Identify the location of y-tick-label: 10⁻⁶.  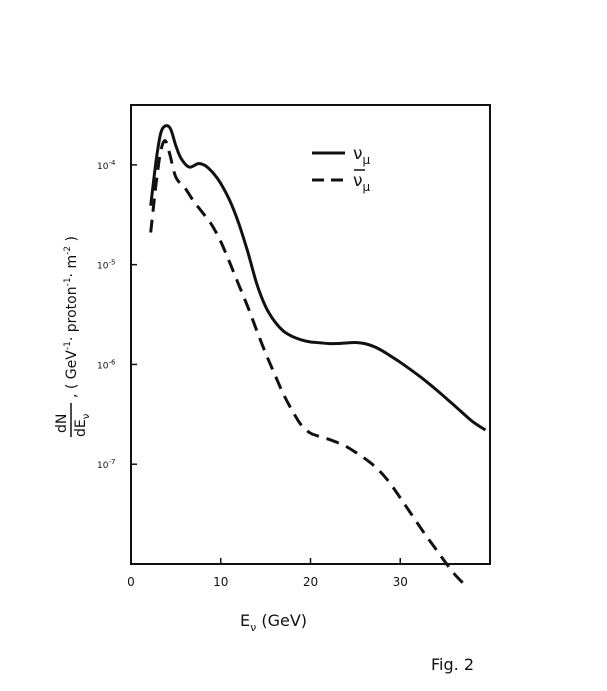
(106, 364).